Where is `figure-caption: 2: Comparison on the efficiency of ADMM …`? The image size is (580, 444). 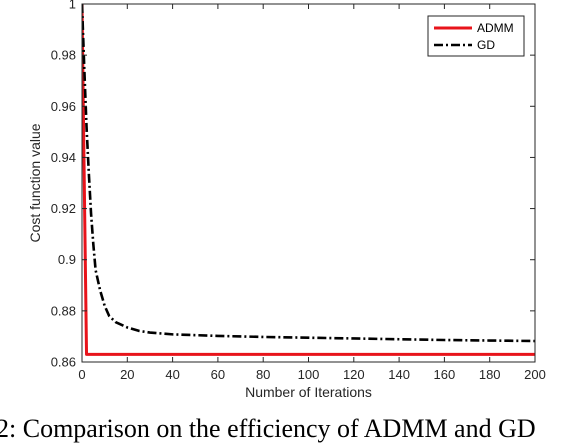 figure-caption: 2: Comparison on the efficiency of ADMM … is located at coordinates (268, 428).